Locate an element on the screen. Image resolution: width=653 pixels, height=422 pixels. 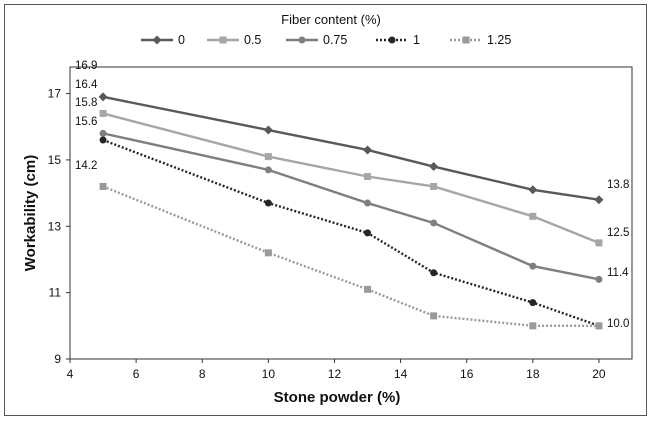
x-tick-label: 8 is located at coordinates (202, 374).